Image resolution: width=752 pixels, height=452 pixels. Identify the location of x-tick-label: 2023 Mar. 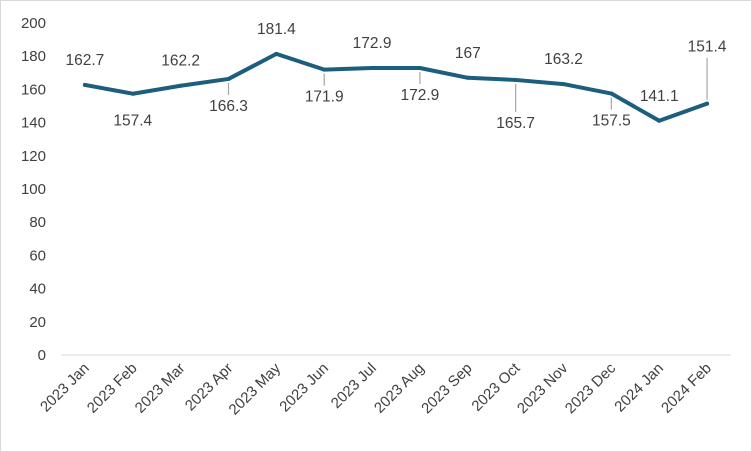
(160, 388).